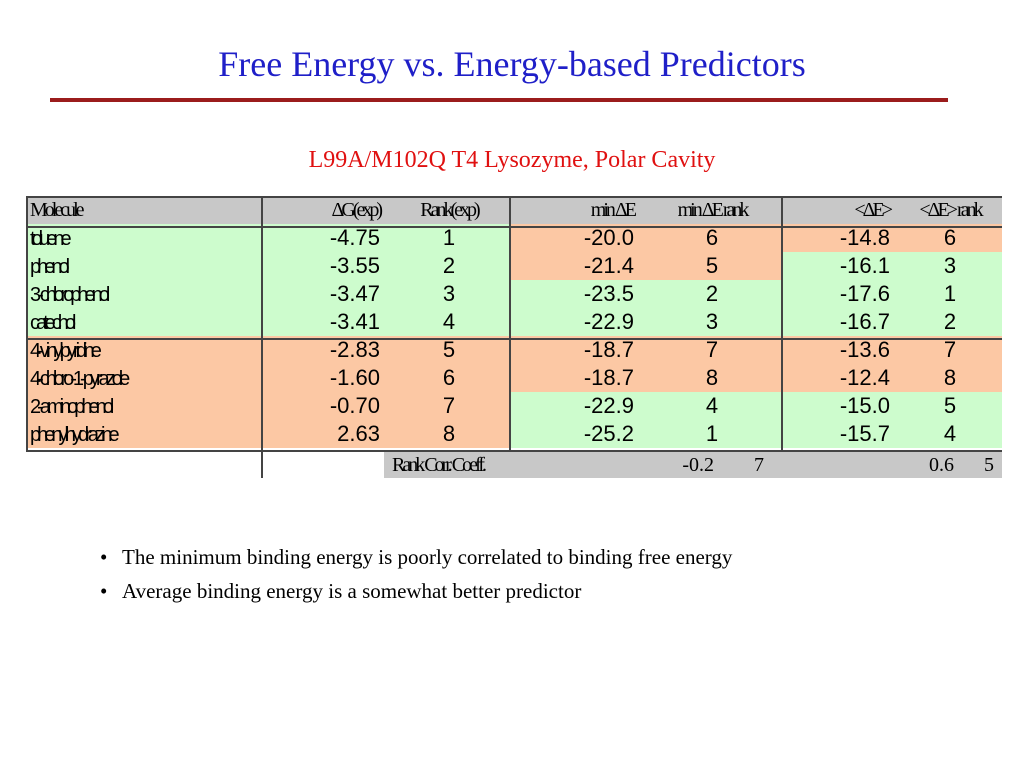 The width and height of the screenshot is (1024, 768). I want to click on table-row: phenol -3.55 2 -21.4 5 -16.1 3, so click(514, 266).